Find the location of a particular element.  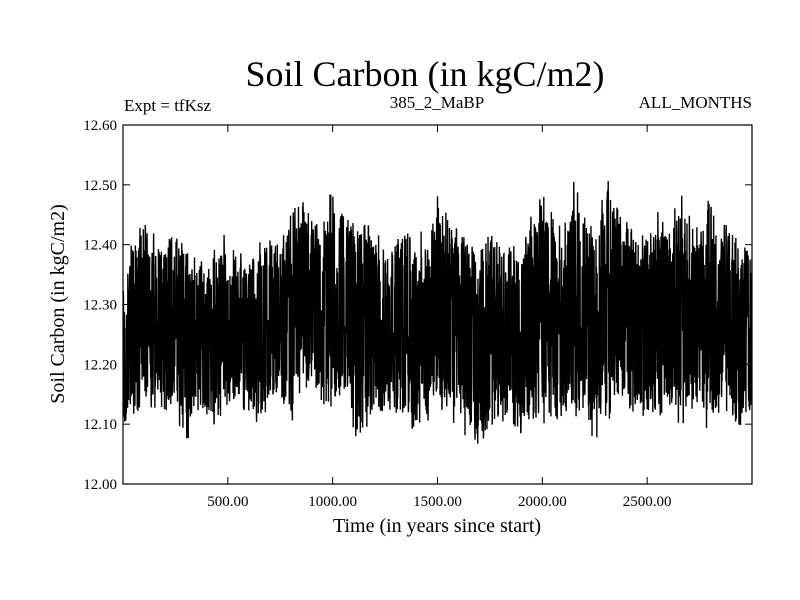

y-axis-label: Soil Carbon (in kgC/m2) is located at coordinates (58, 303).